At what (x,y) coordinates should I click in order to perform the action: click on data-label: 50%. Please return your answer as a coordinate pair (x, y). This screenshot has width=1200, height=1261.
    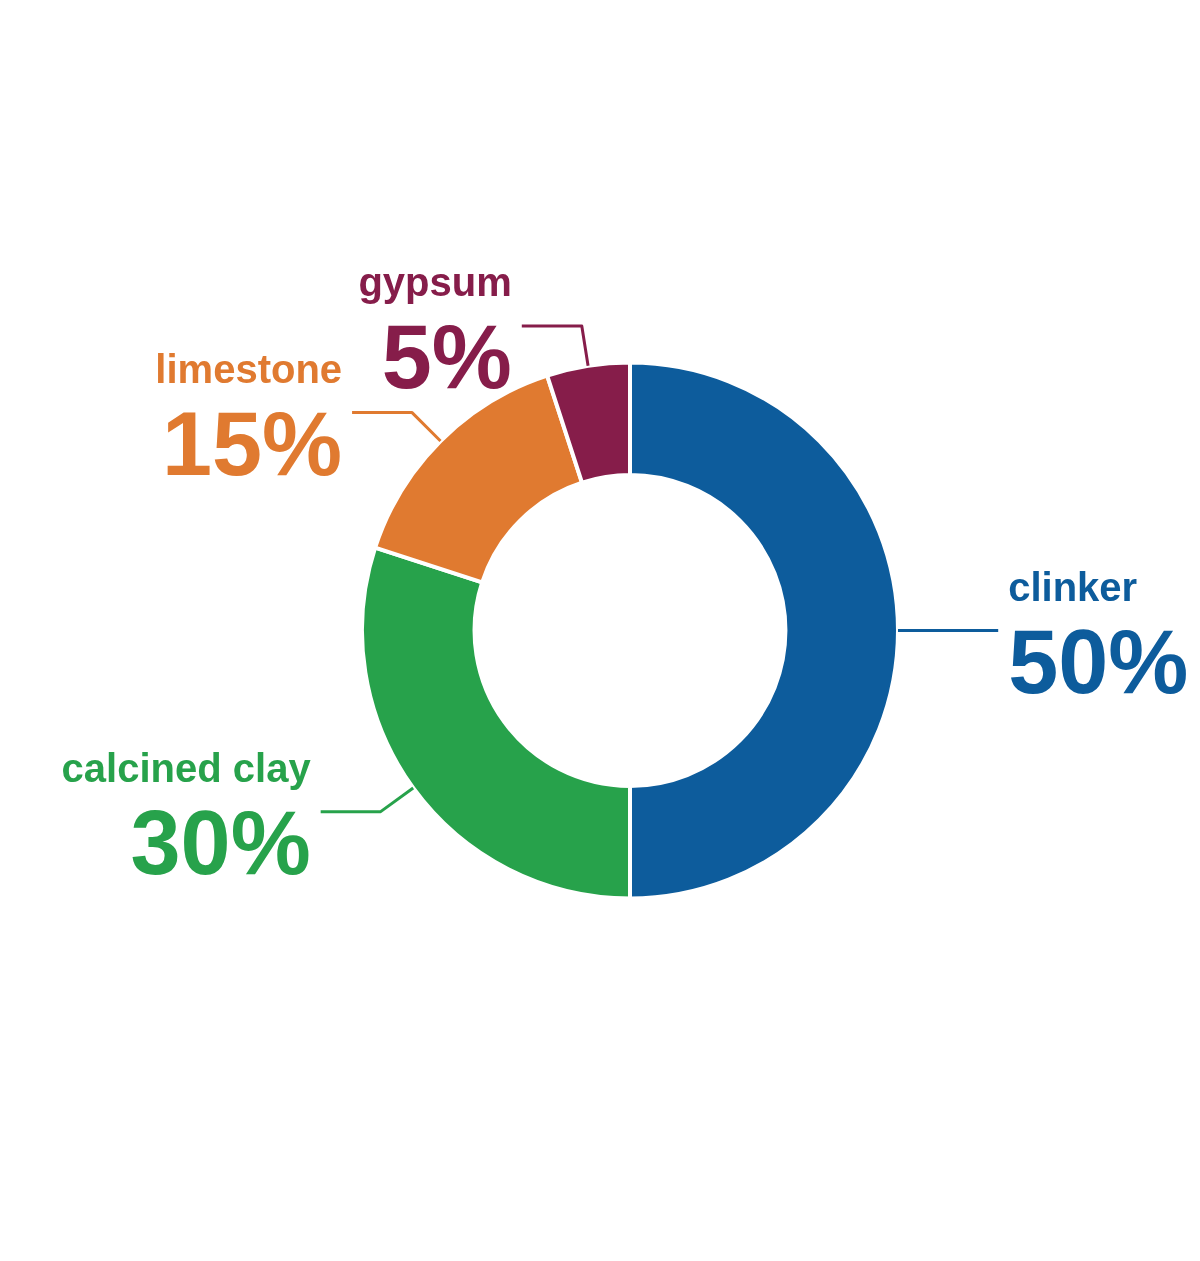
    Looking at the image, I should click on (1098, 661).